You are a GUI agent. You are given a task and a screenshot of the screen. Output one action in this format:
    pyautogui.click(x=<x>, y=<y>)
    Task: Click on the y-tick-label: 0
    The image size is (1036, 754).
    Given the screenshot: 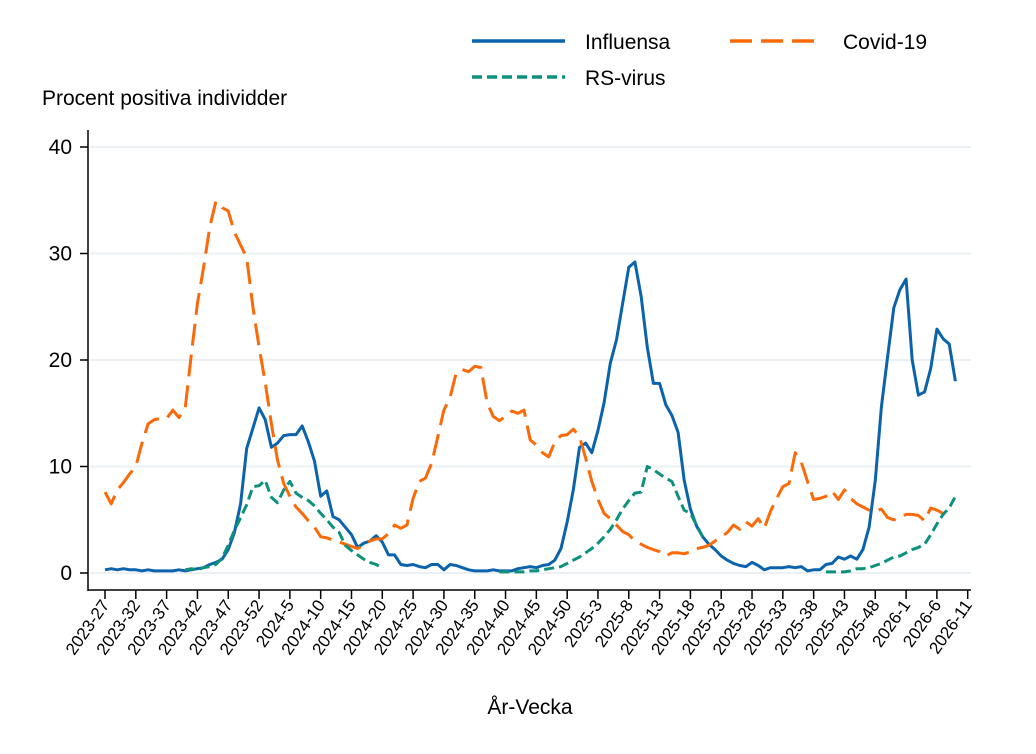 What is the action you would take?
    pyautogui.click(x=66, y=573)
    